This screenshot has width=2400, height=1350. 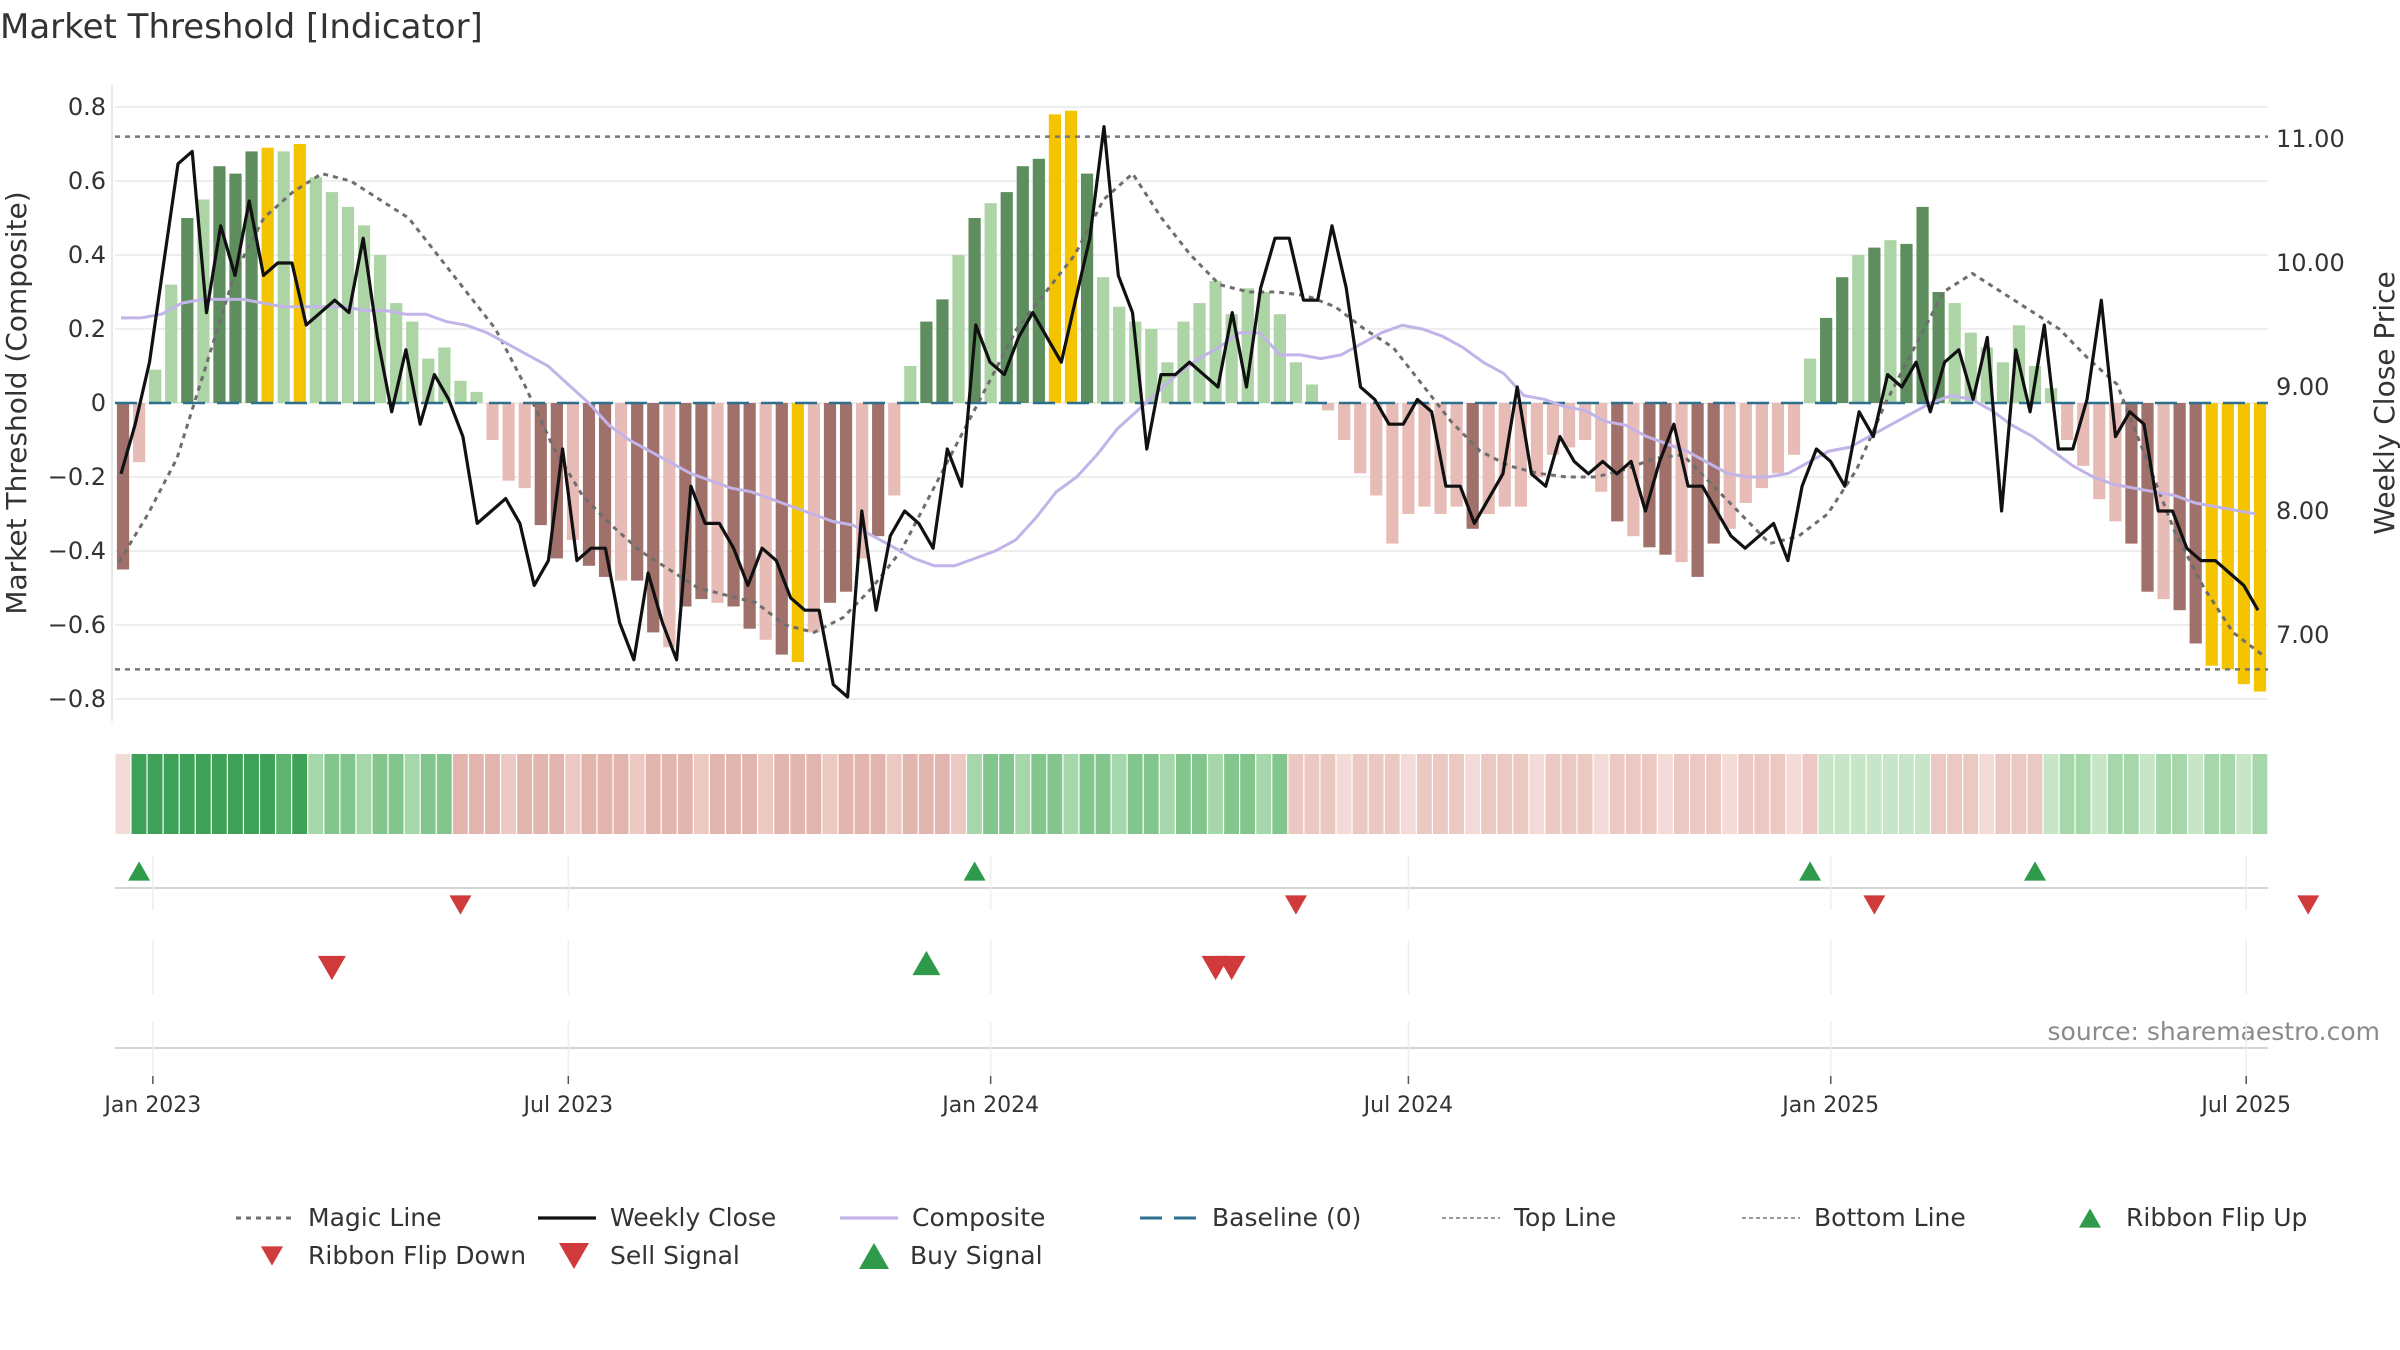 What do you see at coordinates (978, 1217) in the screenshot?
I see `legend-label: Composite` at bounding box center [978, 1217].